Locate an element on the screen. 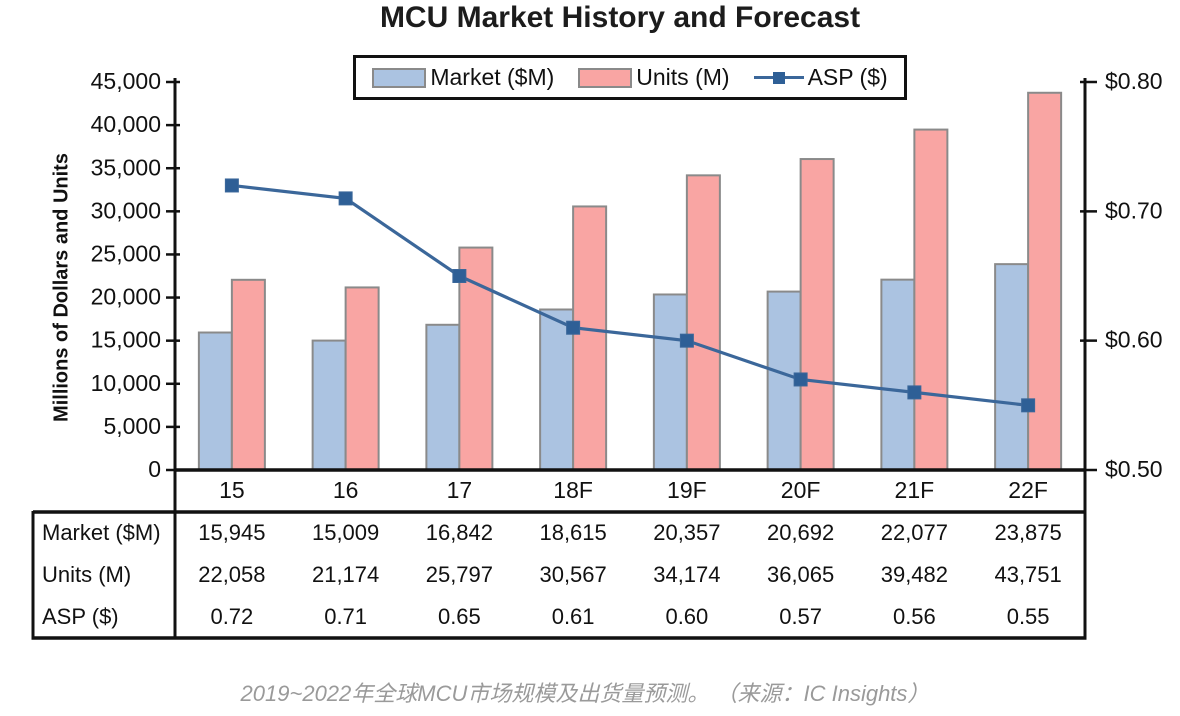 The width and height of the screenshot is (1180, 716). asp-marker-19F is located at coordinates (686, 340).